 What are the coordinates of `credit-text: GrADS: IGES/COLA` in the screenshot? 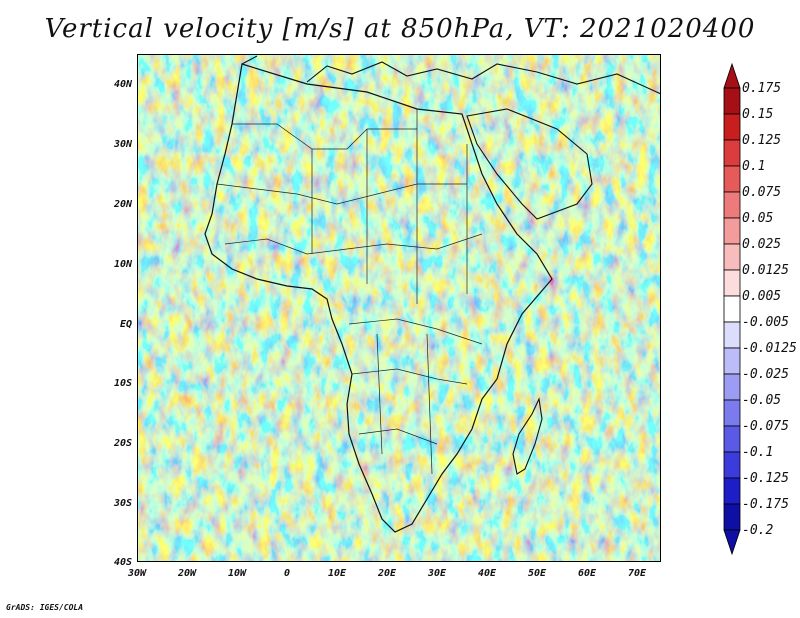 It's located at (45, 607).